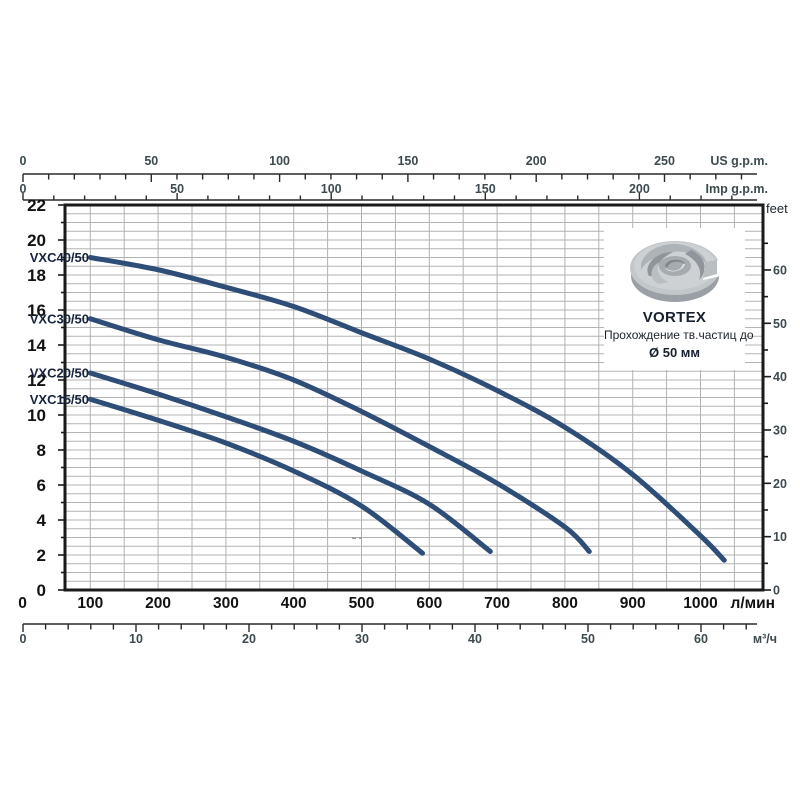 Image resolution: width=800 pixels, height=800 pixels. I want to click on feet-tick-label: 40, so click(780, 377).